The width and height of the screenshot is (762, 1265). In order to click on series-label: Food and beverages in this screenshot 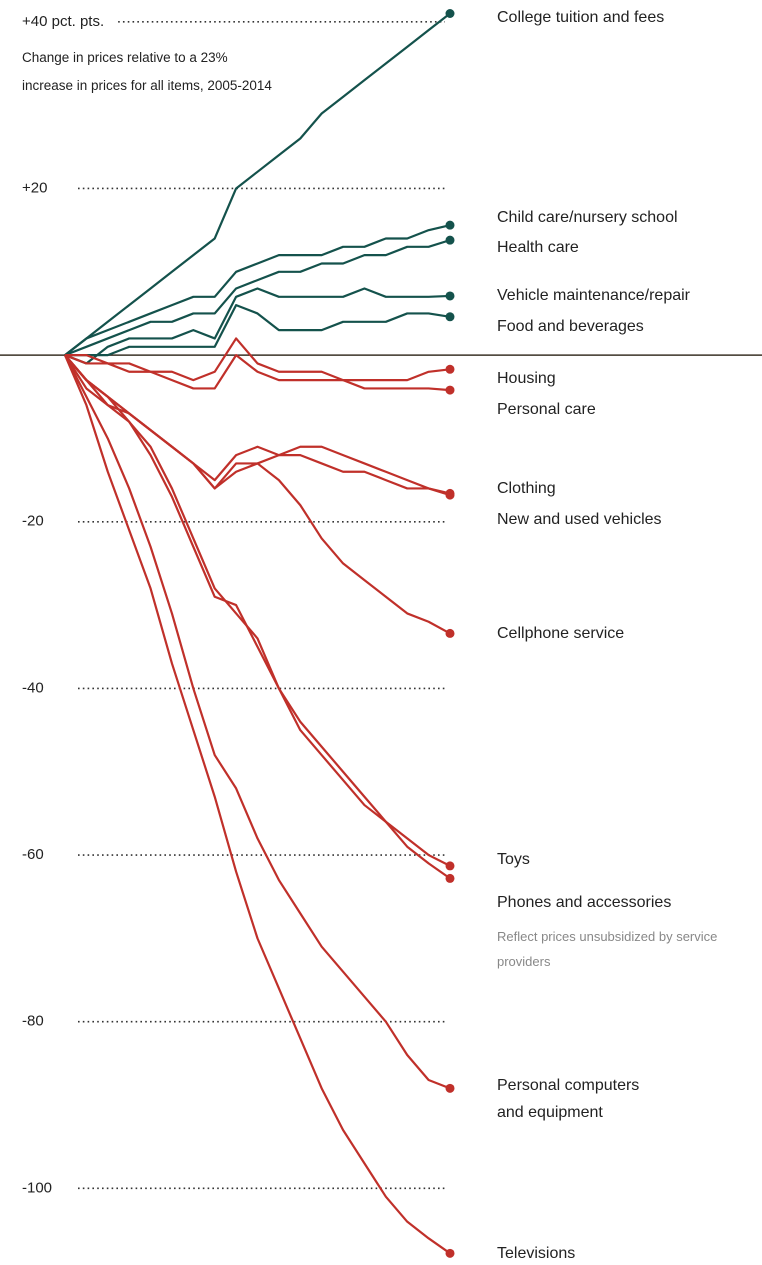, I will do `click(570, 326)`.